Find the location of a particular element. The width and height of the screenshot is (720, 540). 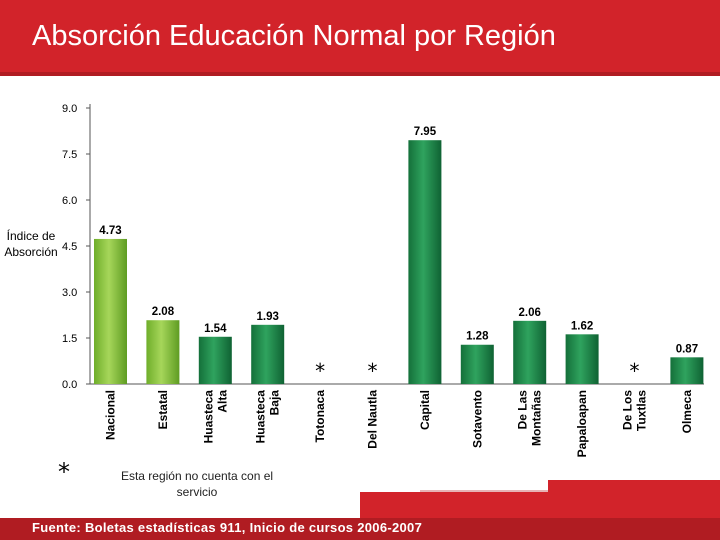

data-label: 7.95 is located at coordinates (425, 132).